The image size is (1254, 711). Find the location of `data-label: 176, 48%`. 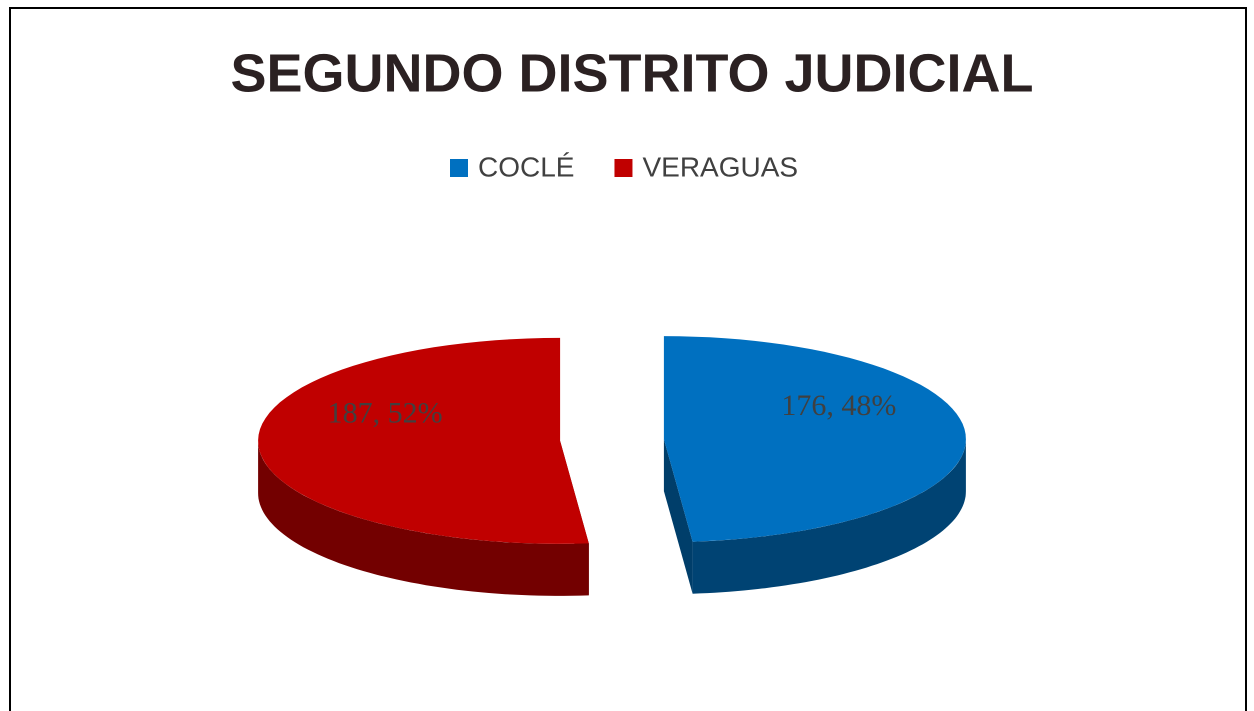

data-label: 176, 48% is located at coordinates (838, 405).